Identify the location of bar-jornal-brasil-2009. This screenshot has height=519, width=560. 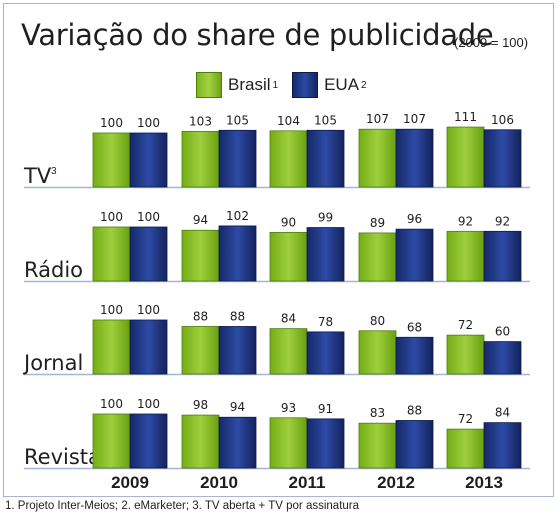
(111, 347).